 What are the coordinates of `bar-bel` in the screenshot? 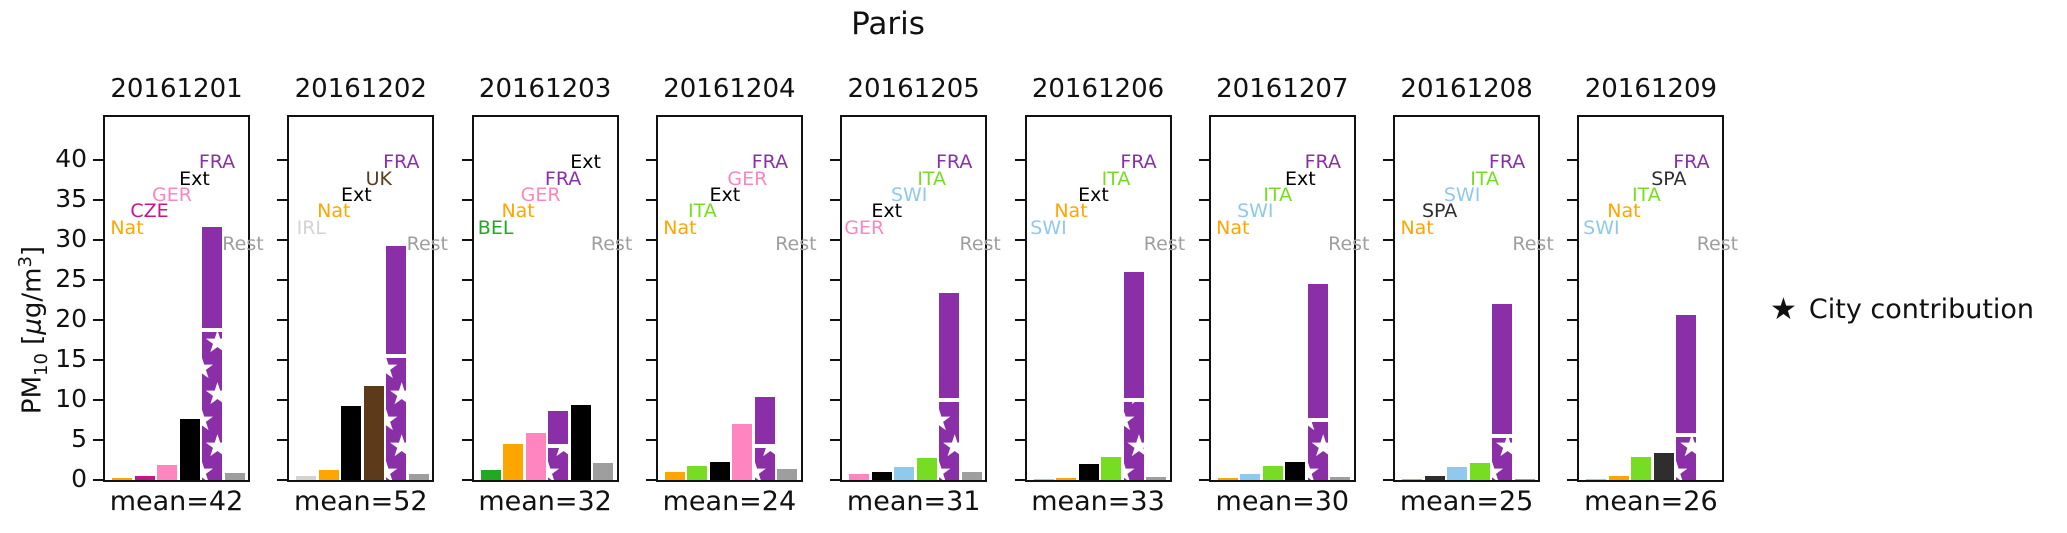 It's located at (490, 475).